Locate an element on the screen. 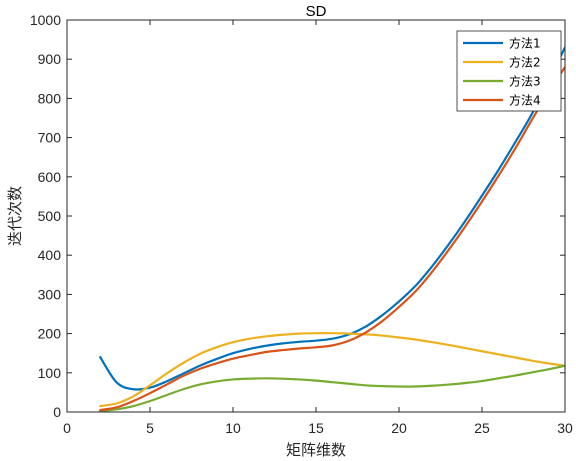 The height and width of the screenshot is (461, 576). legend-label-1: 方法1 is located at coordinates (525, 43).